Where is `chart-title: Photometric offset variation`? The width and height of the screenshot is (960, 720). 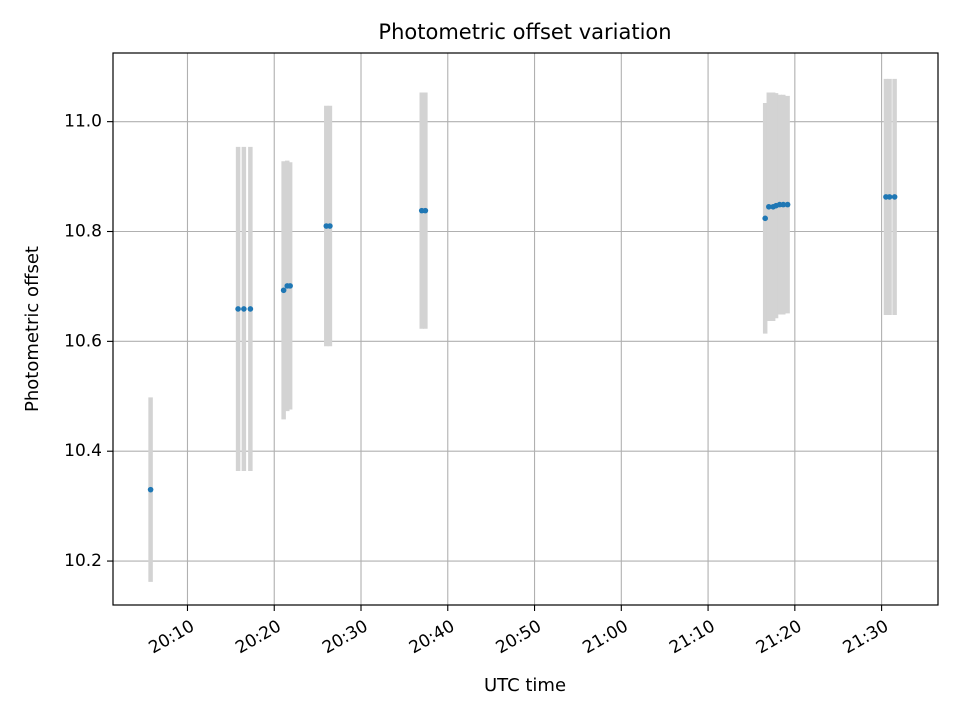 chart-title: Photometric offset variation is located at coordinates (524, 32).